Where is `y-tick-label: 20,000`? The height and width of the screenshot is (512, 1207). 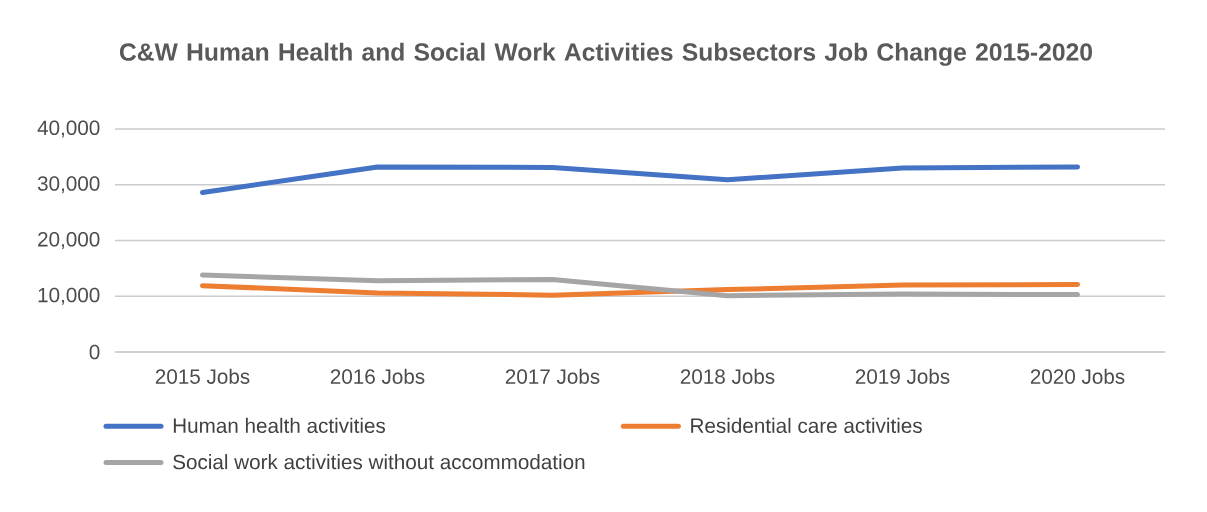
y-tick-label: 20,000 is located at coordinates (69, 240).